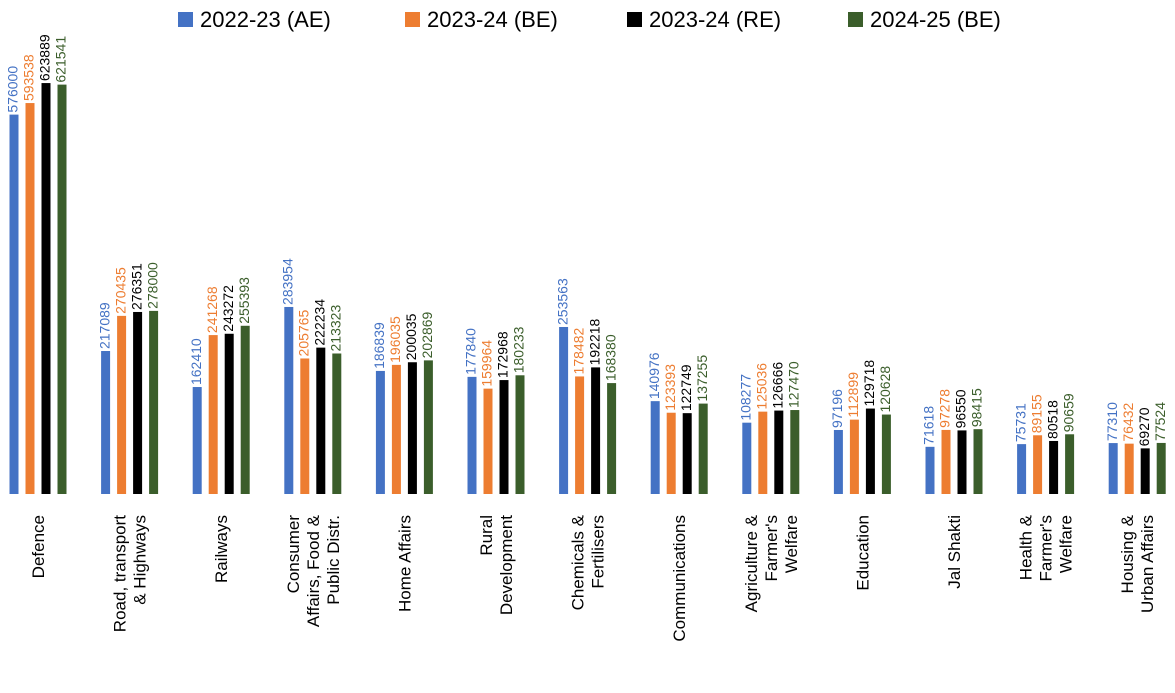  What do you see at coordinates (411, 336) in the screenshot?
I see `value-label: 200035` at bounding box center [411, 336].